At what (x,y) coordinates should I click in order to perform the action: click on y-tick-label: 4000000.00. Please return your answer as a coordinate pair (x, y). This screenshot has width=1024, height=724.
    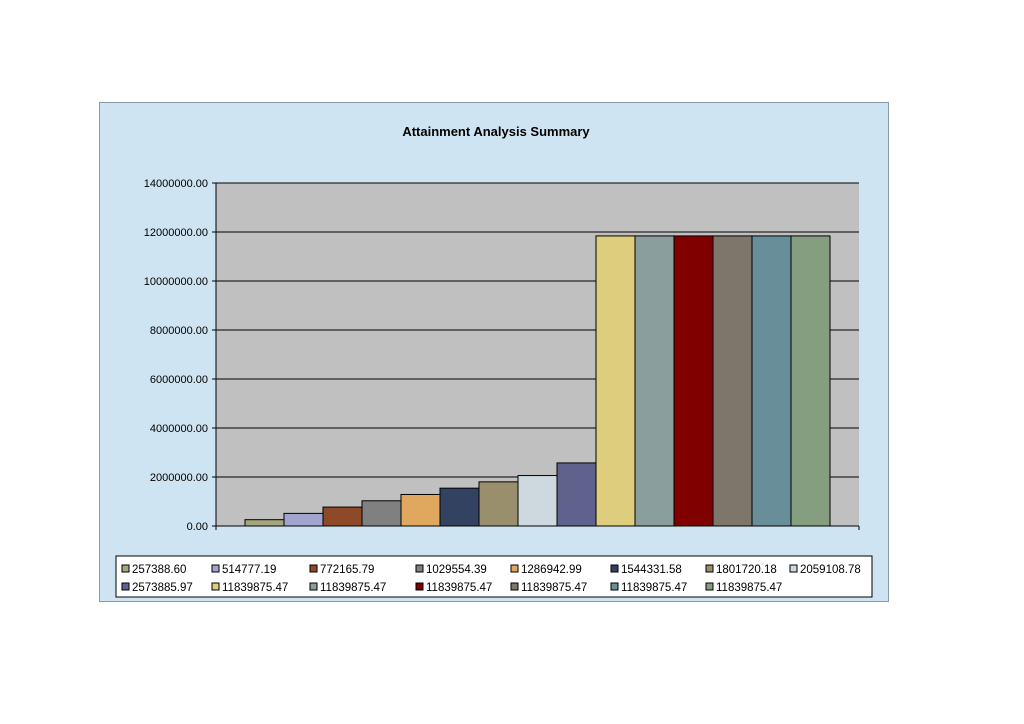
    Looking at the image, I should click on (179, 429).